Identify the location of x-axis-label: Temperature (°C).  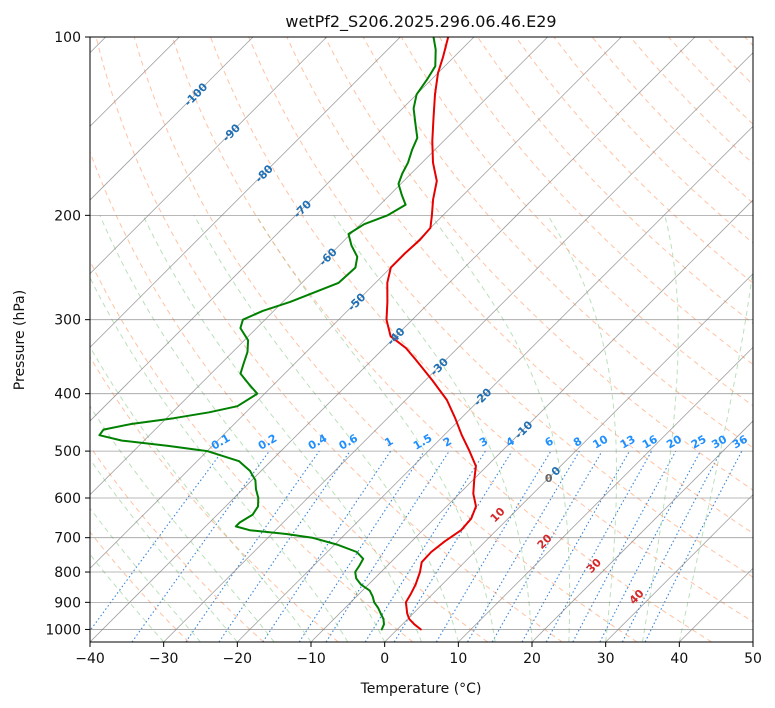
(421, 689).